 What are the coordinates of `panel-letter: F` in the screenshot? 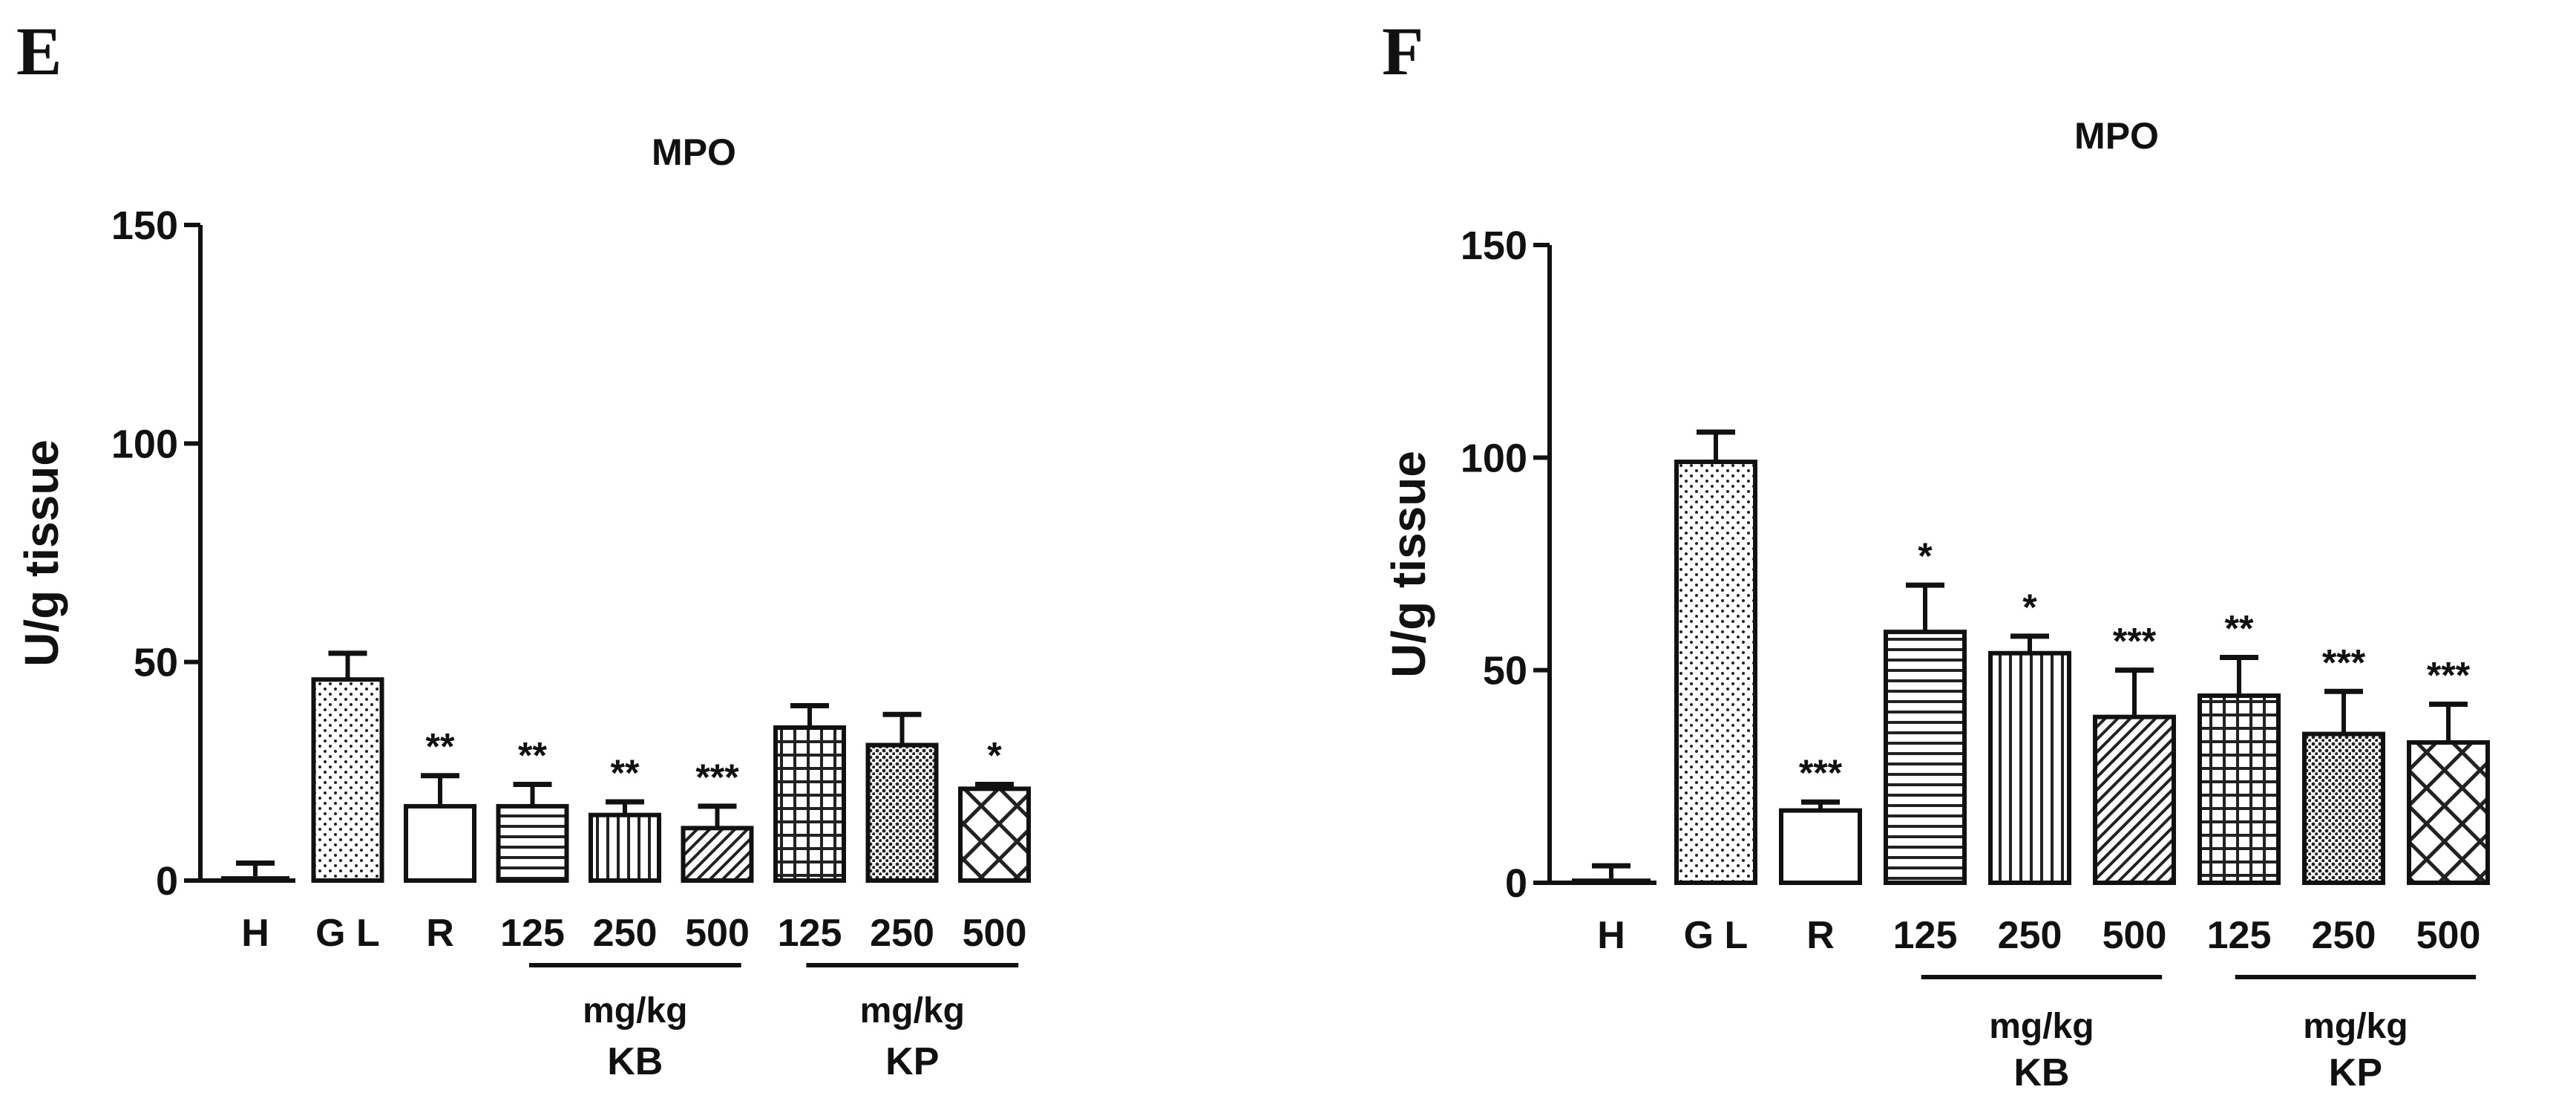 It's located at (1402, 51).